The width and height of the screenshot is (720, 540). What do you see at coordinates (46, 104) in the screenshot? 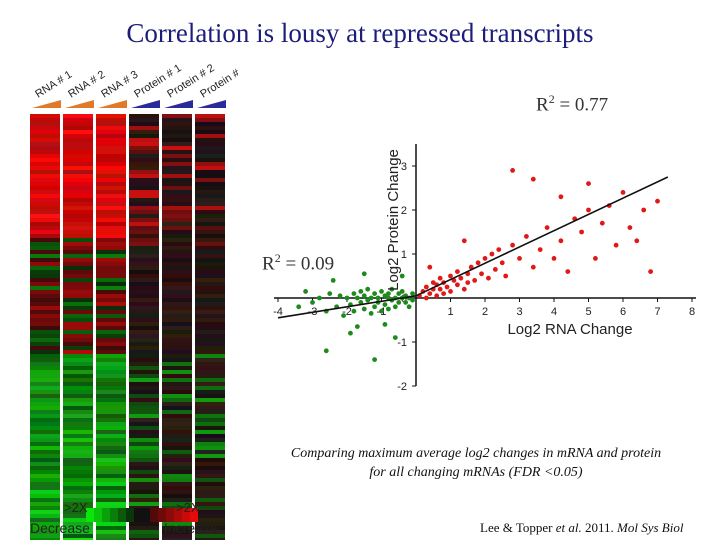
I see `heatmap-column-triangle` at bounding box center [46, 104].